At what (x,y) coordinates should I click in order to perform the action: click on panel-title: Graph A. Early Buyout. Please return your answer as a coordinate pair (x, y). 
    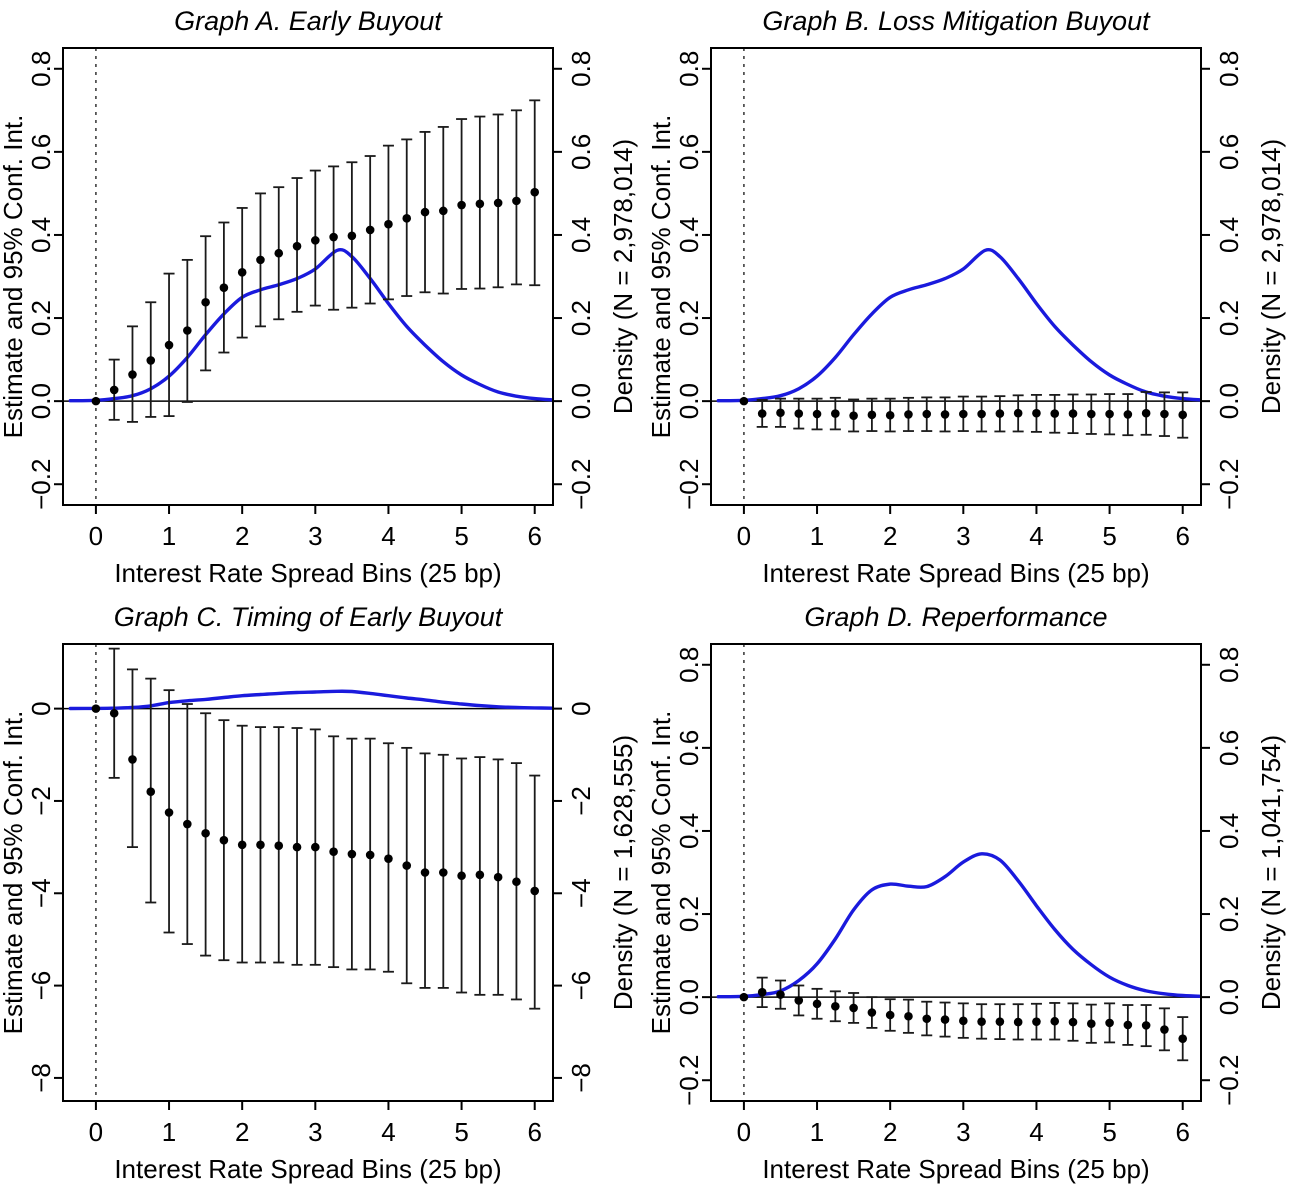
    Looking at the image, I should click on (308, 21).